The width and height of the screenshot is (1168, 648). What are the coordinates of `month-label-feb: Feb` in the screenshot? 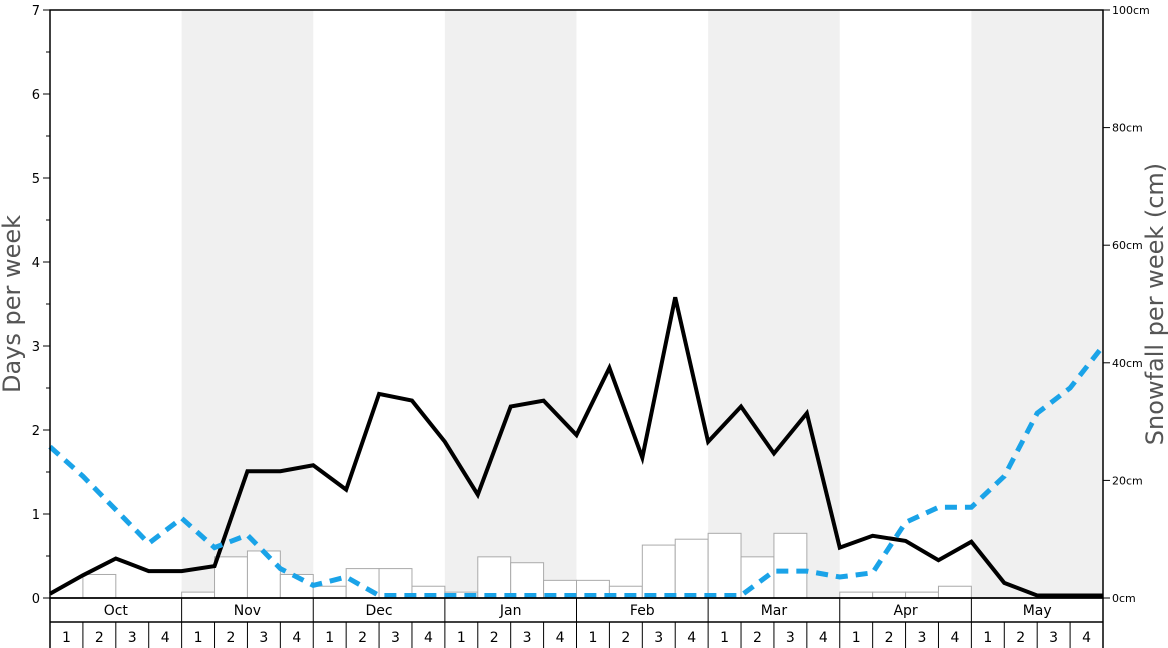 It's located at (642, 611).